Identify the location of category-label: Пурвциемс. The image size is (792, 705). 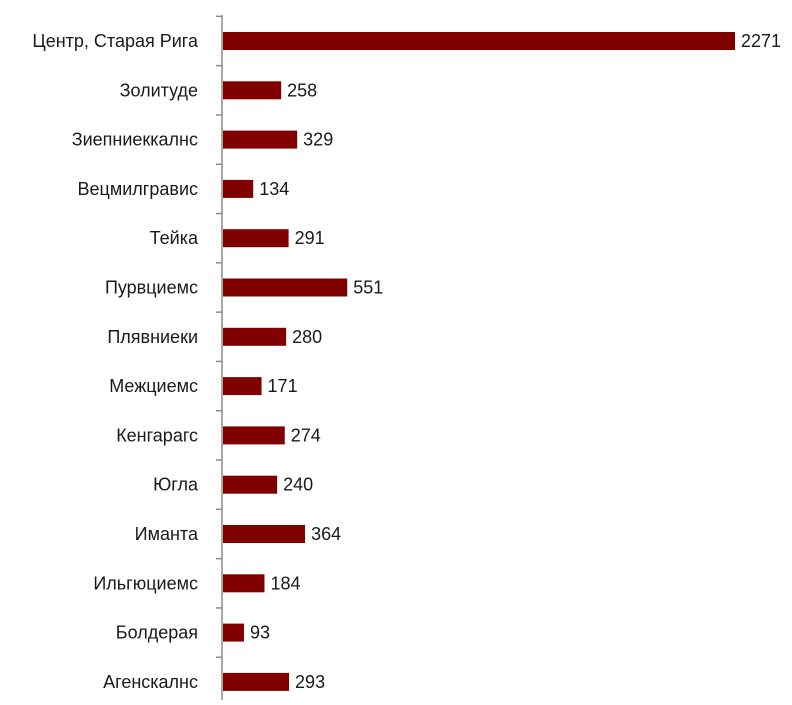
(151, 288).